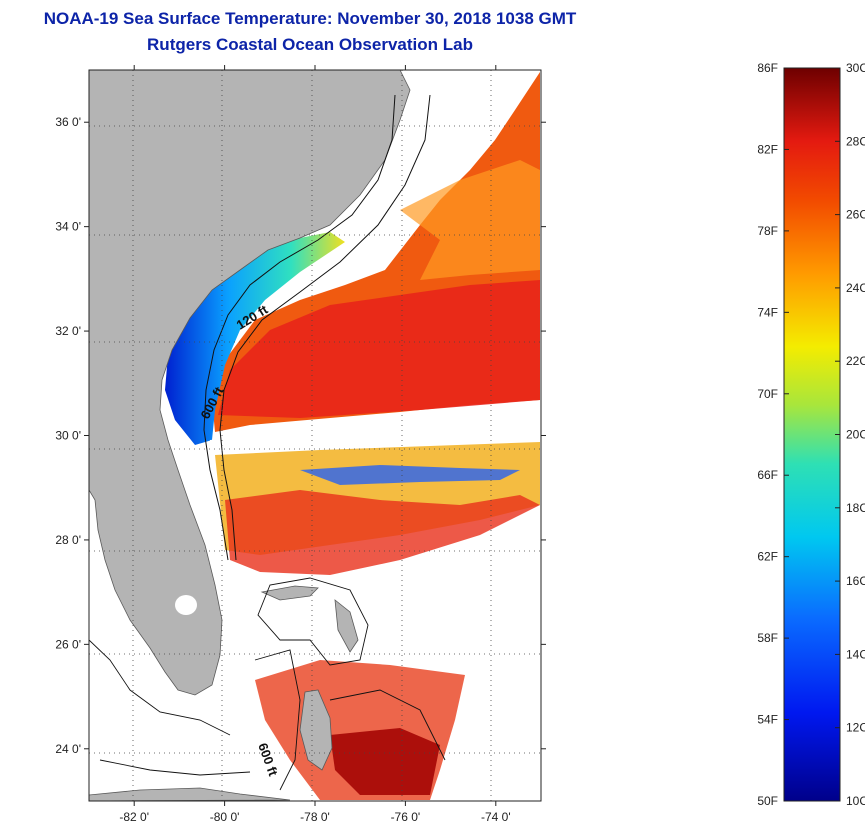 This screenshot has height=832, width=865. What do you see at coordinates (470, 220) in the screenshot?
I see `sst-orange-patch` at bounding box center [470, 220].